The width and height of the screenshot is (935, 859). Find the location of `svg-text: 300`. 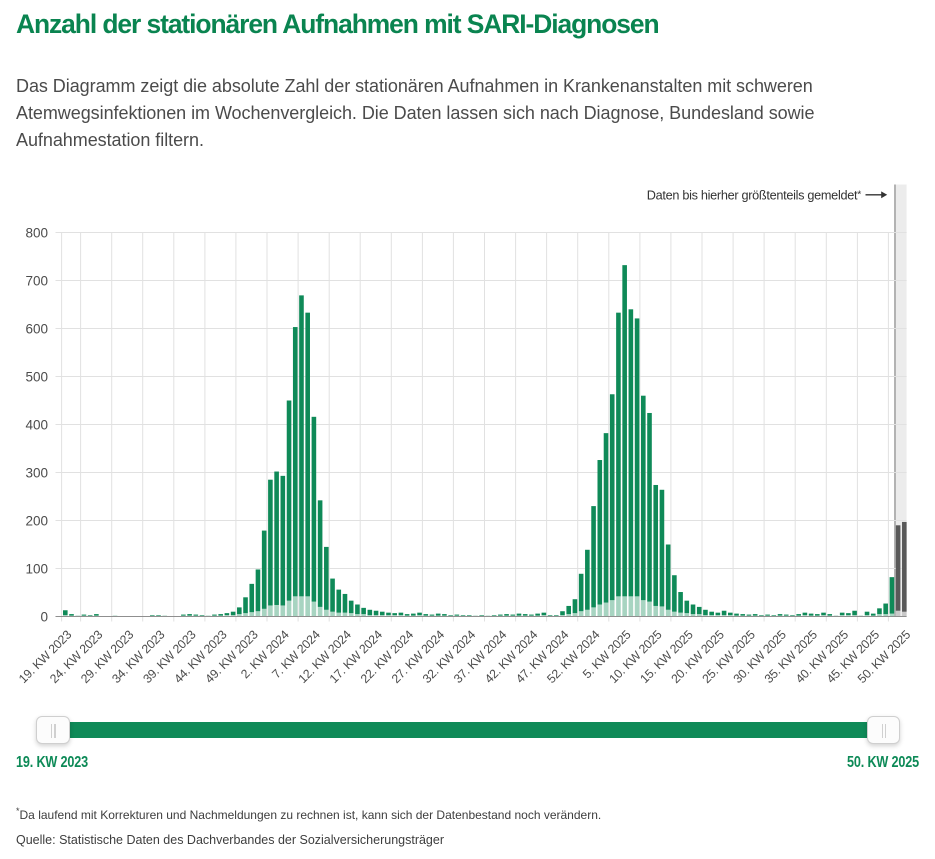

svg-text: 300 is located at coordinates (36, 473).